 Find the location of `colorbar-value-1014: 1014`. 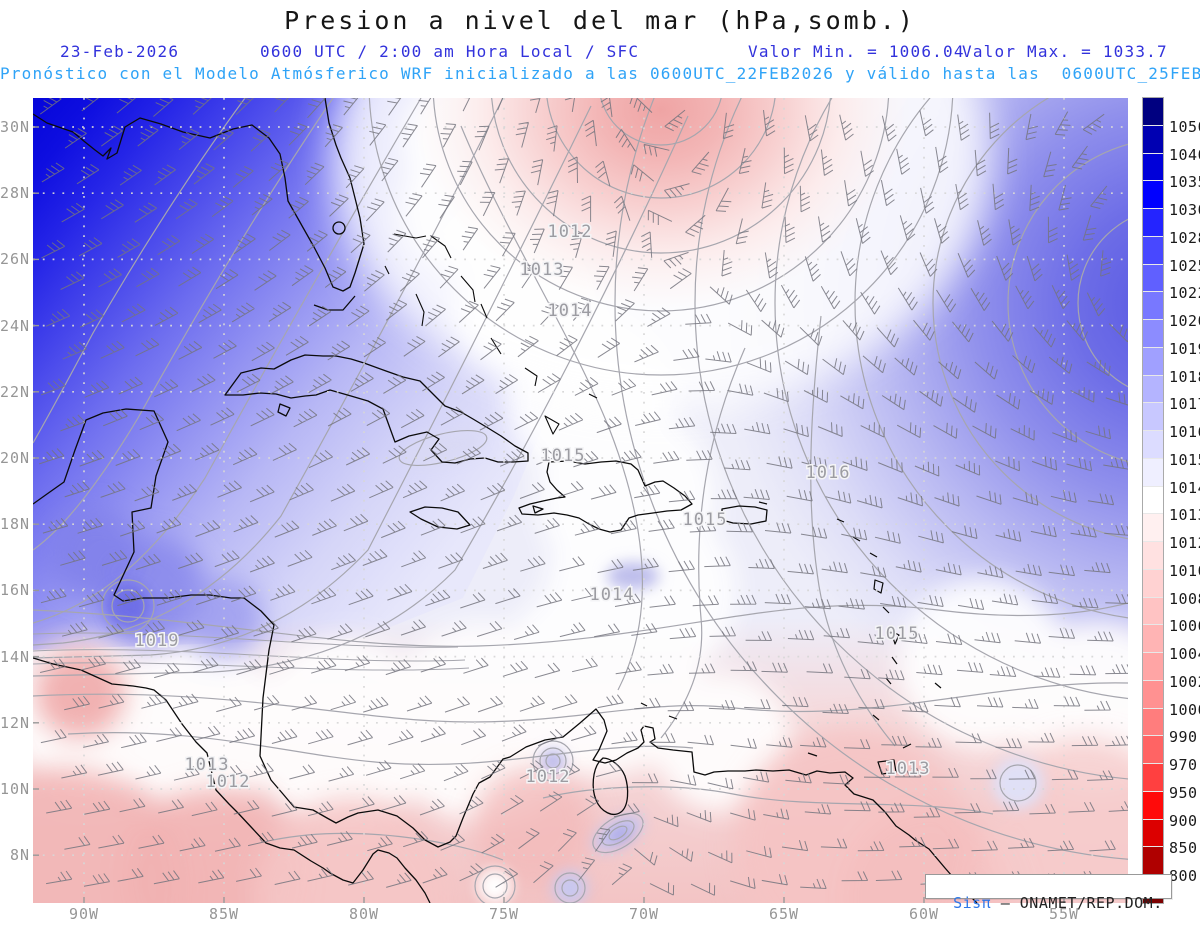

colorbar-value-1014: 1014 is located at coordinates (1184, 487).